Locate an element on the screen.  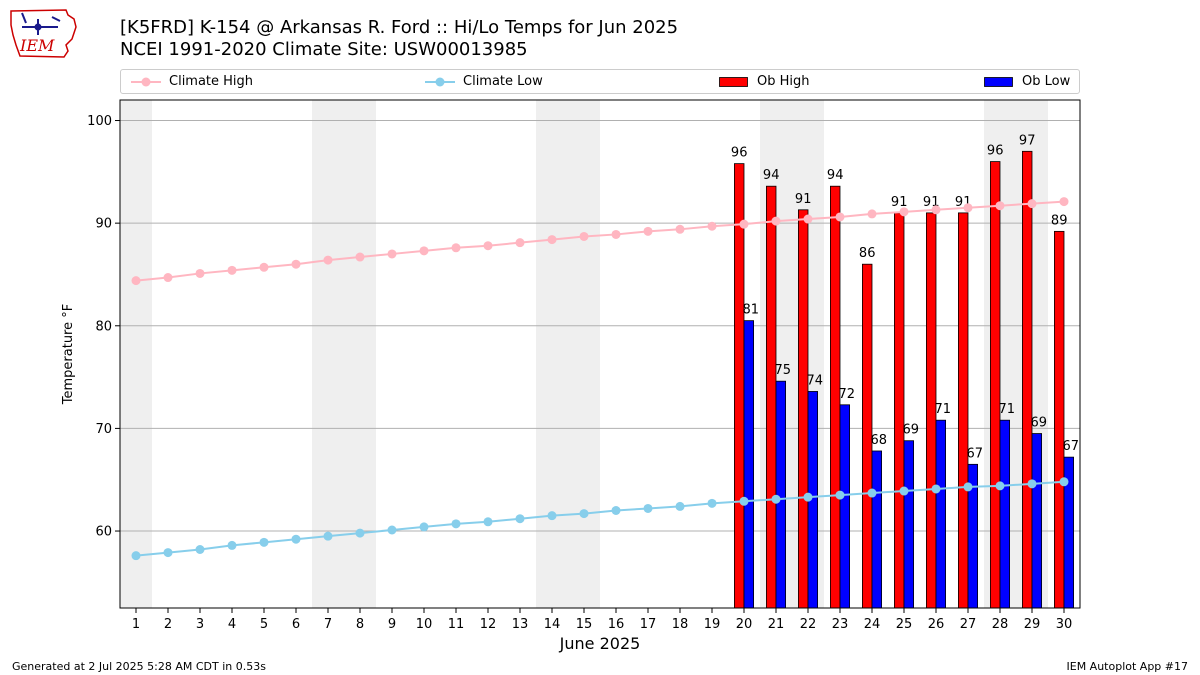
x-tick-label: 27 is located at coordinates (968, 624).